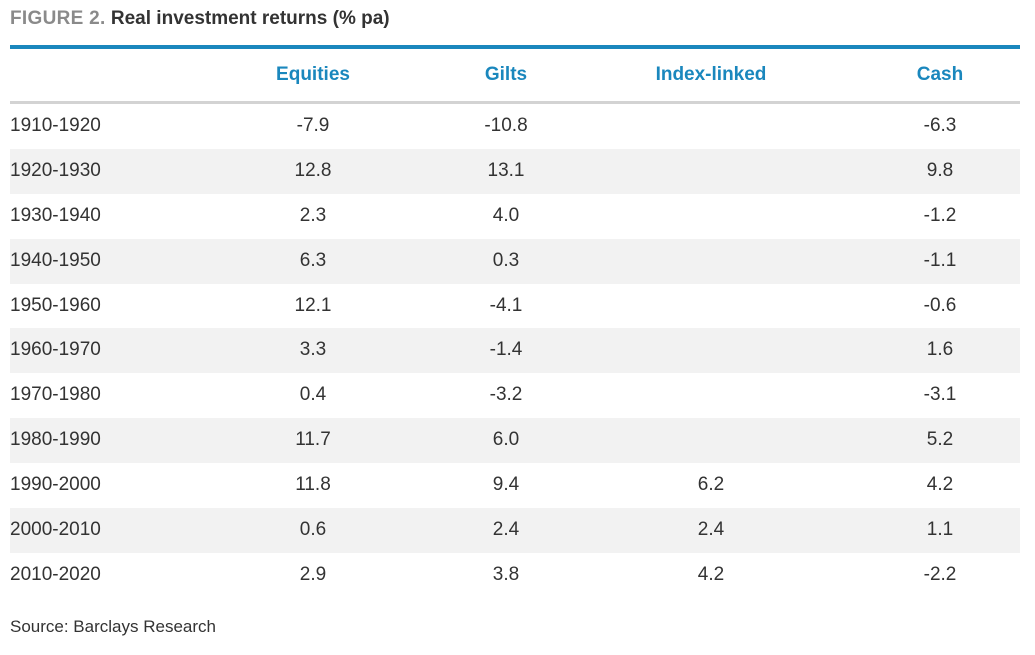  What do you see at coordinates (313, 395) in the screenshot?
I see `cell-equities: 0.4` at bounding box center [313, 395].